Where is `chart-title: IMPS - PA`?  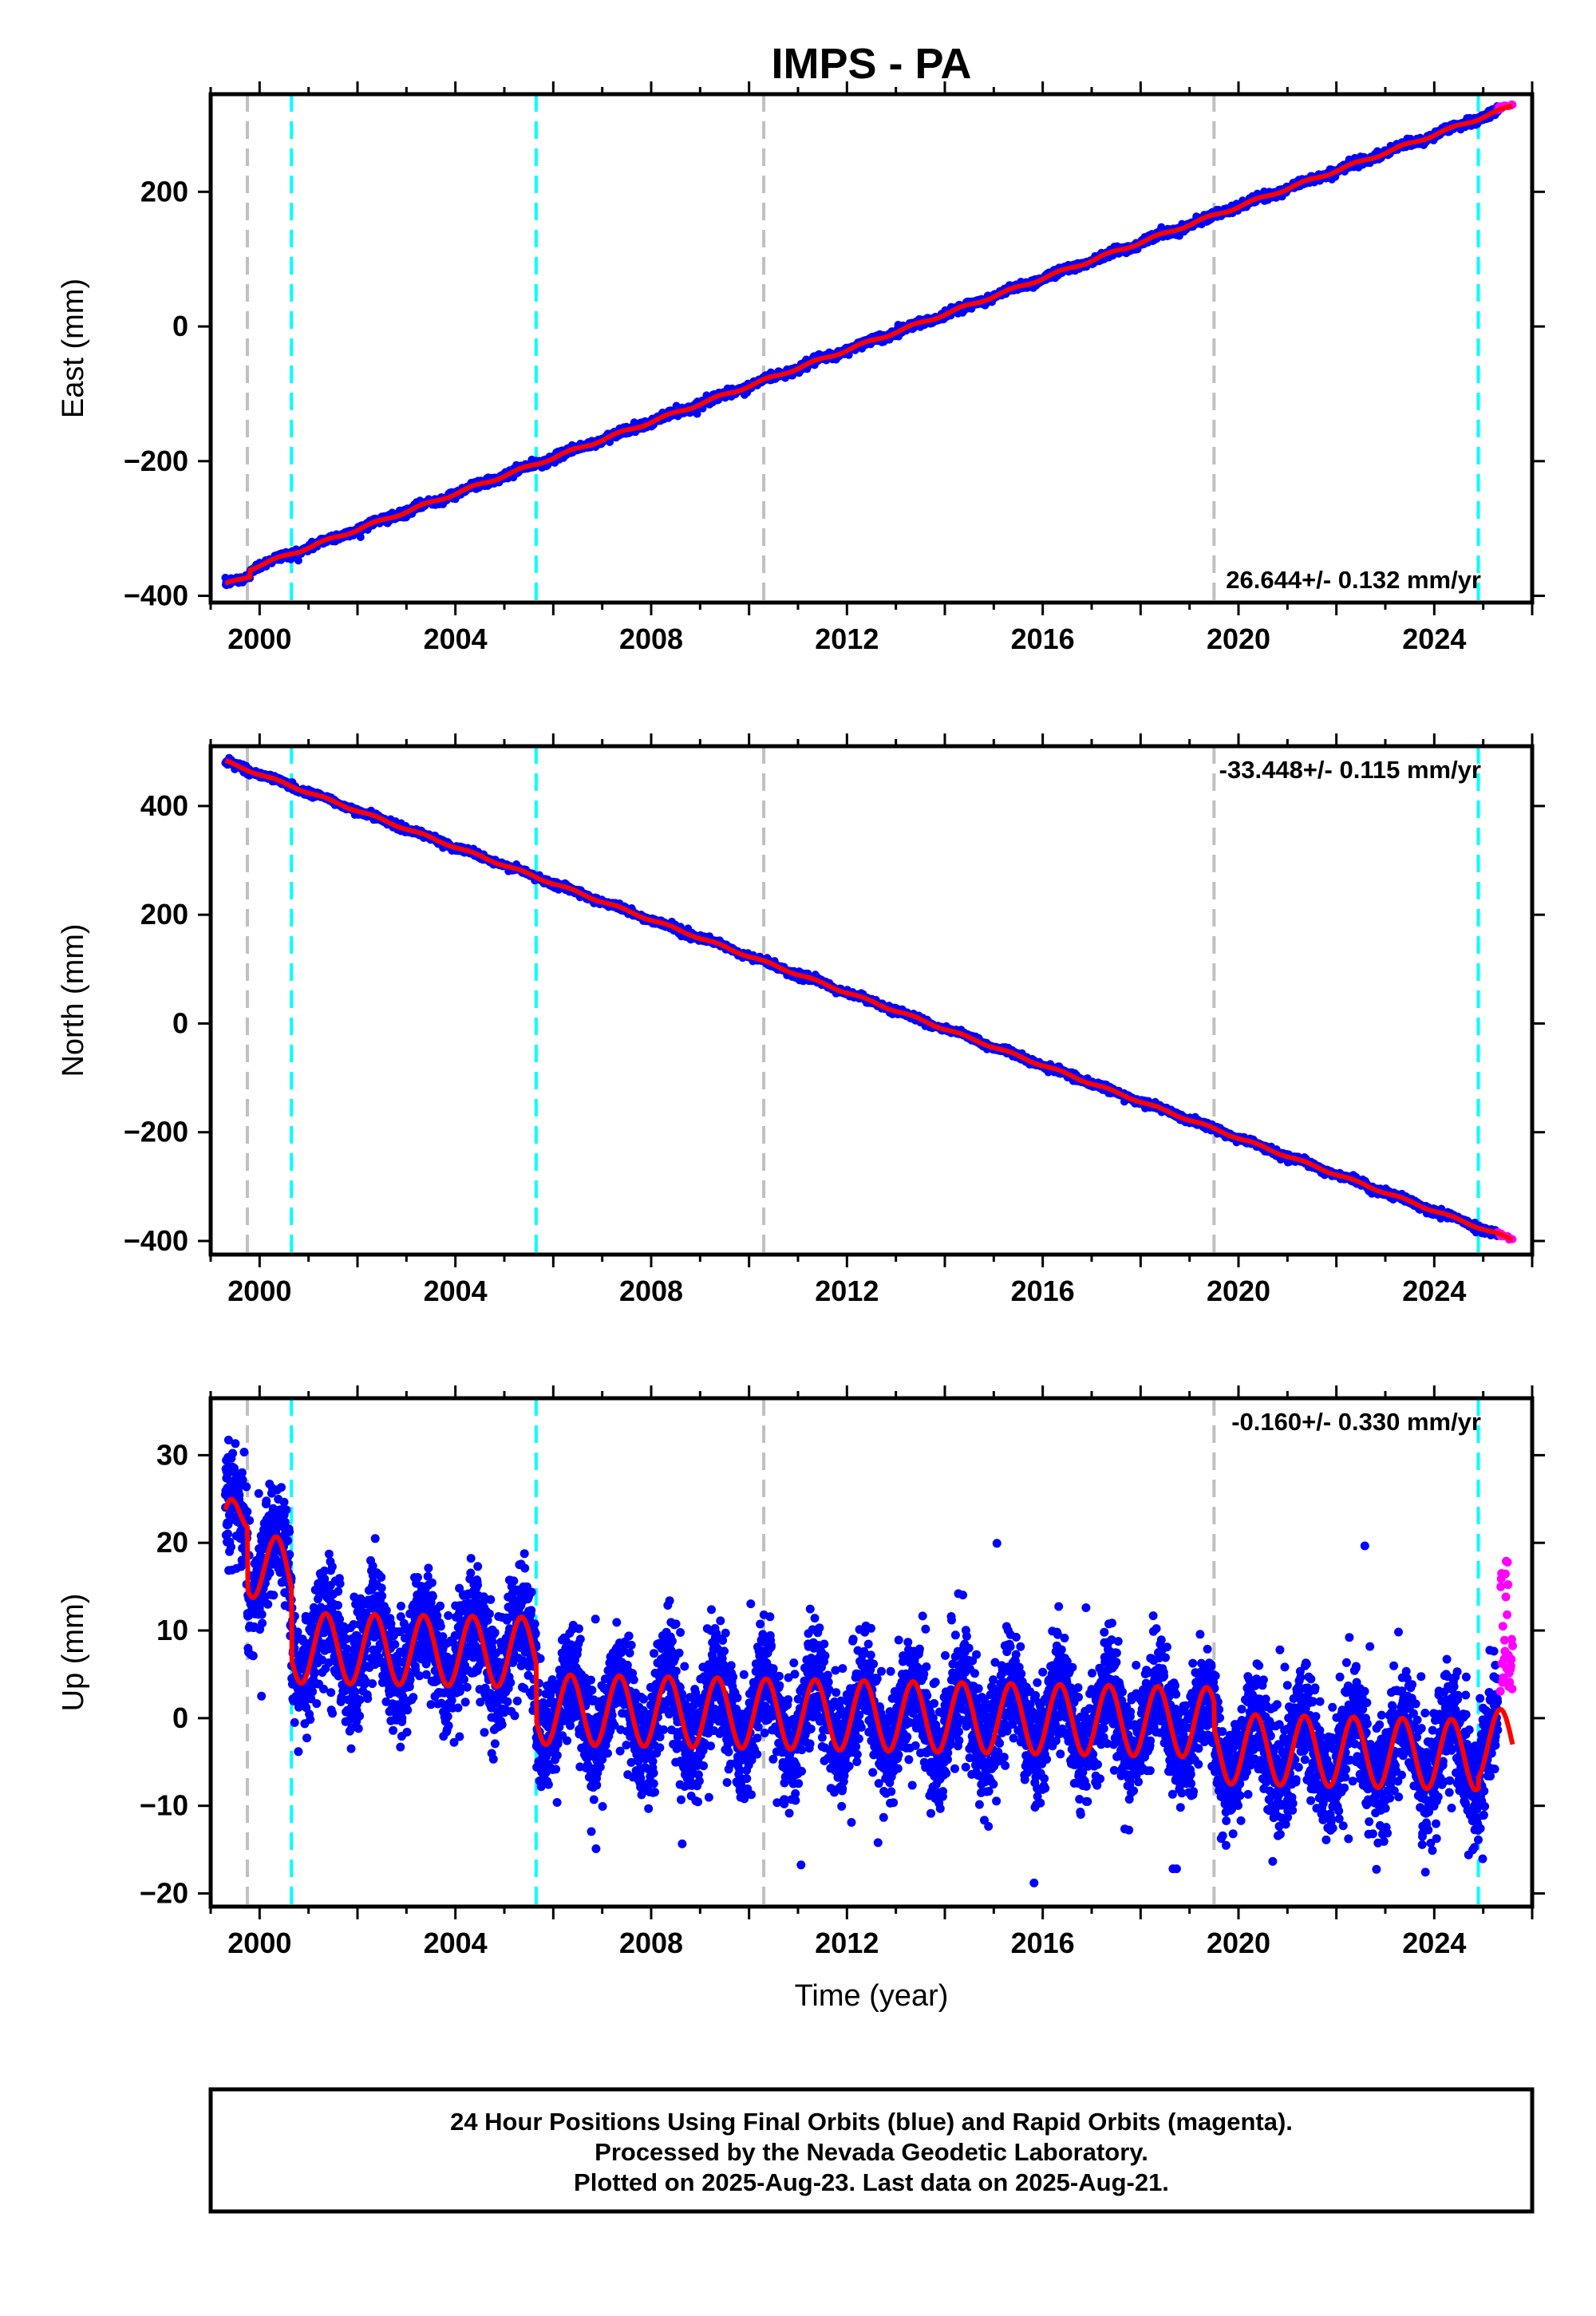
chart-title: IMPS - PA is located at coordinates (871, 64).